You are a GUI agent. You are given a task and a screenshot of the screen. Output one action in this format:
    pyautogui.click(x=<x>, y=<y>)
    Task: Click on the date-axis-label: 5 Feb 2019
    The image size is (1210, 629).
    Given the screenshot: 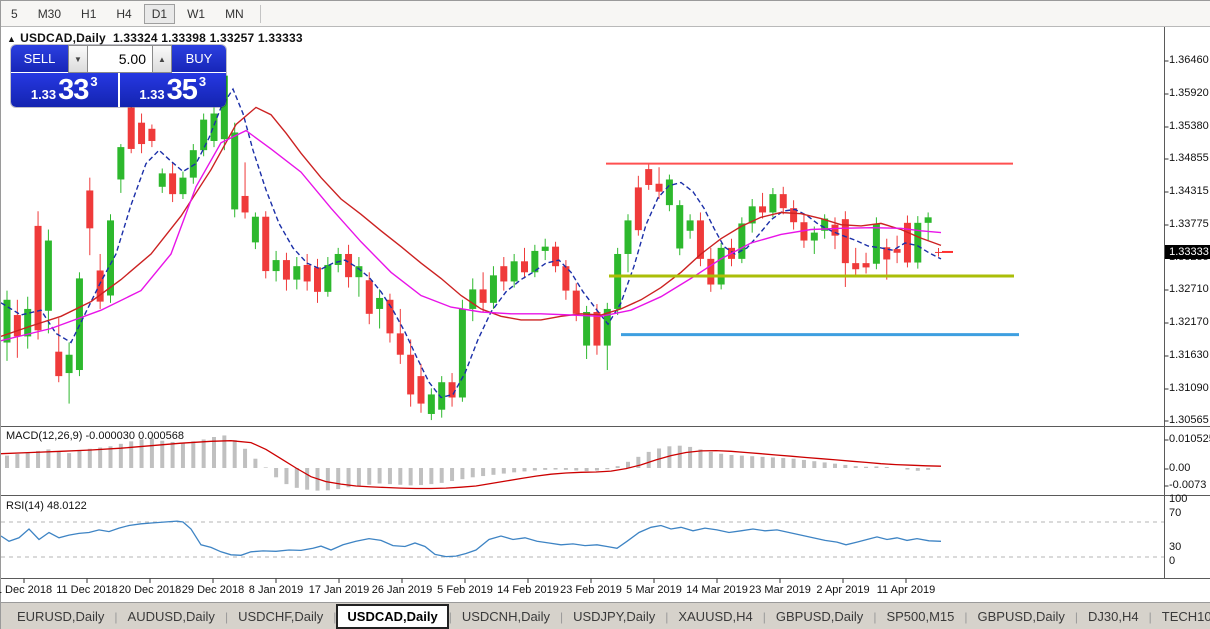 What is the action you would take?
    pyautogui.click(x=465, y=590)
    